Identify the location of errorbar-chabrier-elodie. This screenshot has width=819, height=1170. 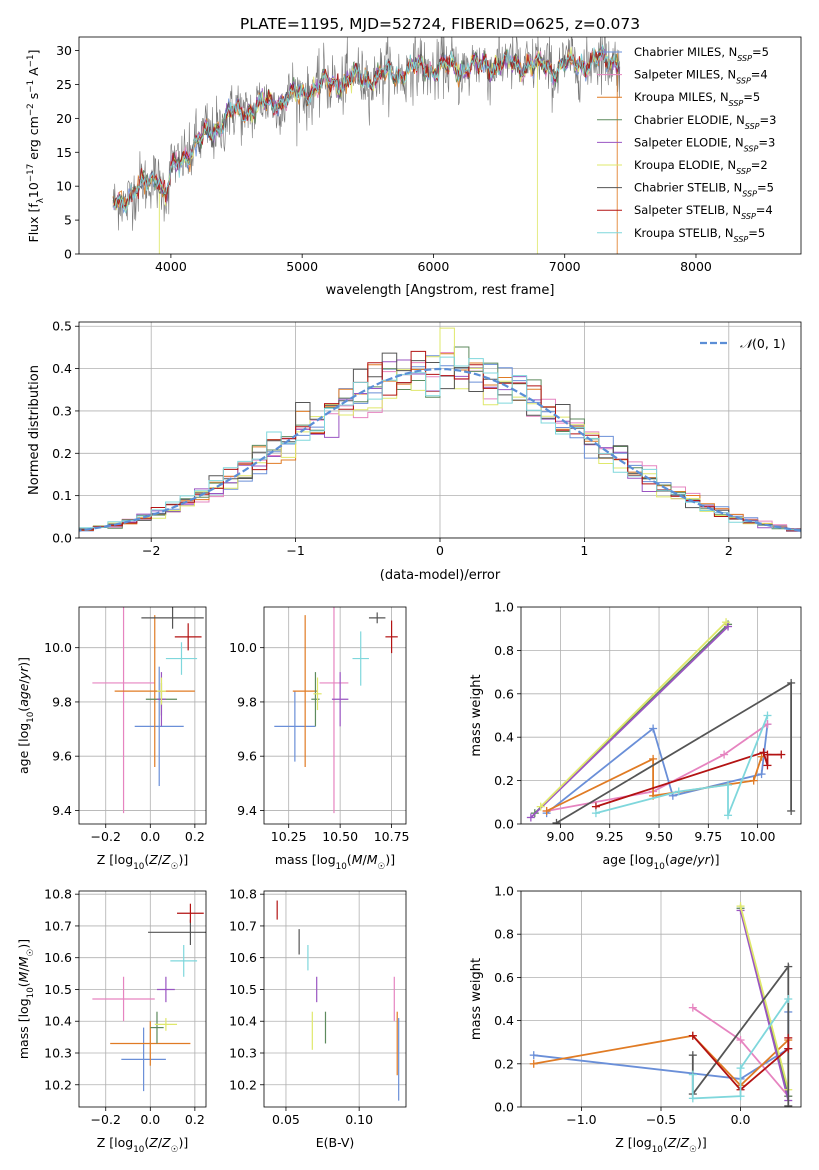
(157, 1027).